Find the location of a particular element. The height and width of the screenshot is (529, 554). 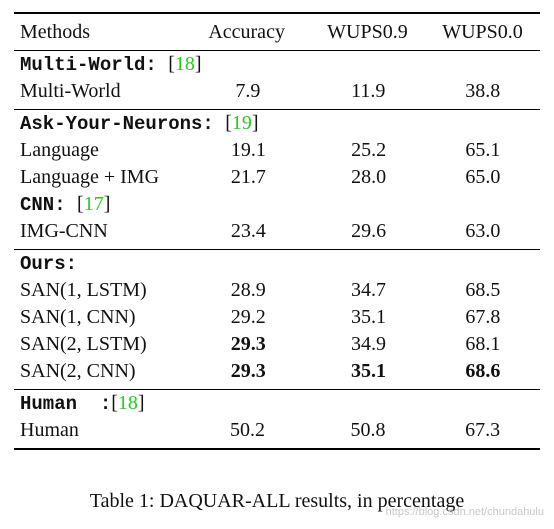

group-name: Multi-World: is located at coordinates (88, 65).